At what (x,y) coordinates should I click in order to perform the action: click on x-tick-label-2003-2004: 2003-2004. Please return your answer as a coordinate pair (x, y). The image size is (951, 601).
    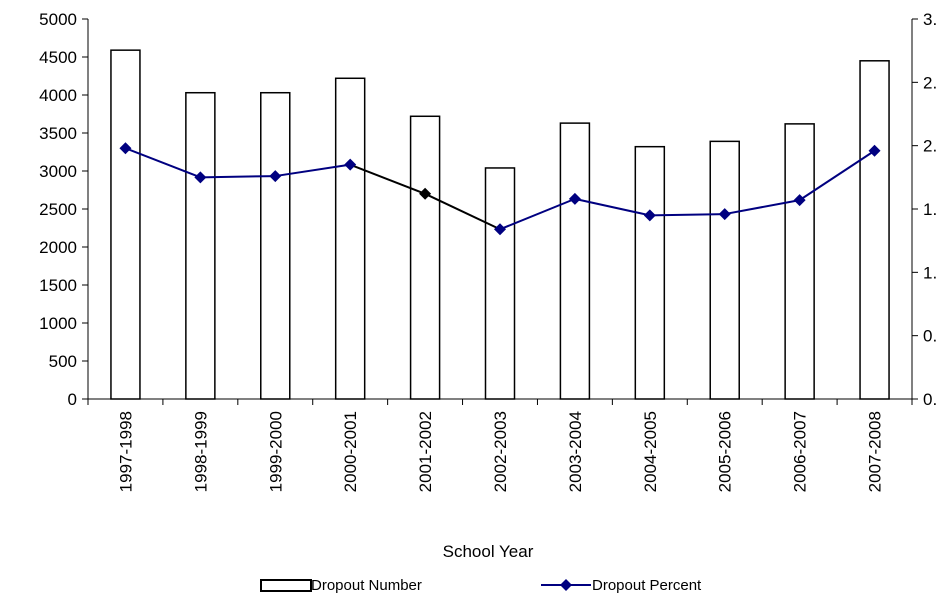
    Looking at the image, I should click on (575, 451).